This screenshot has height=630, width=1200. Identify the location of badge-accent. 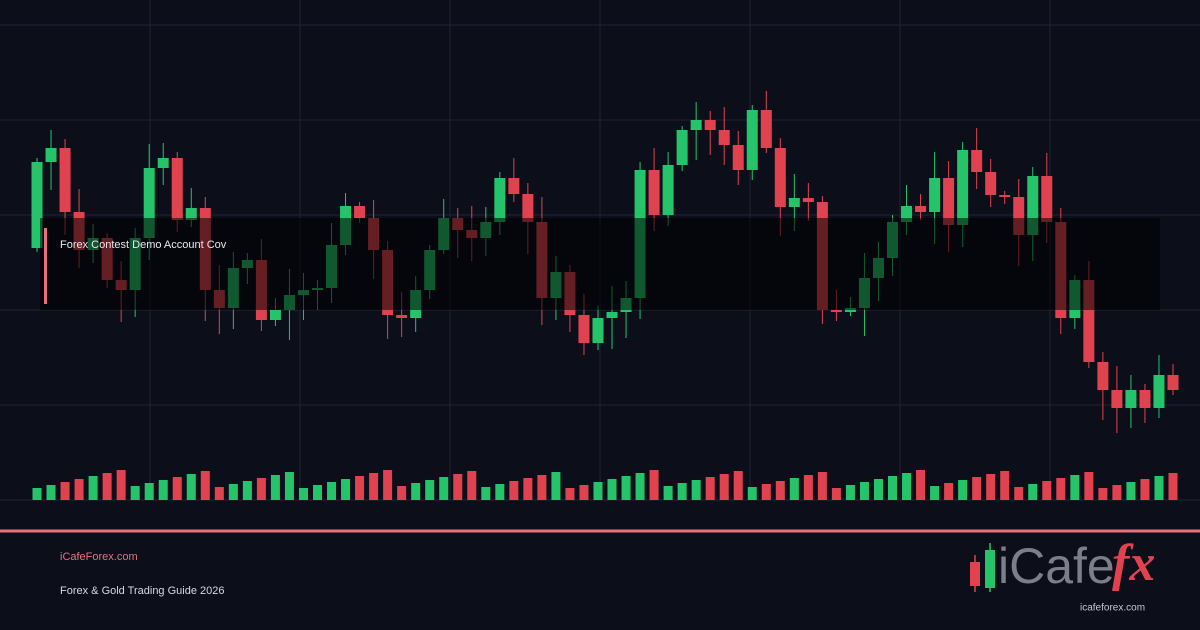
(45, 266).